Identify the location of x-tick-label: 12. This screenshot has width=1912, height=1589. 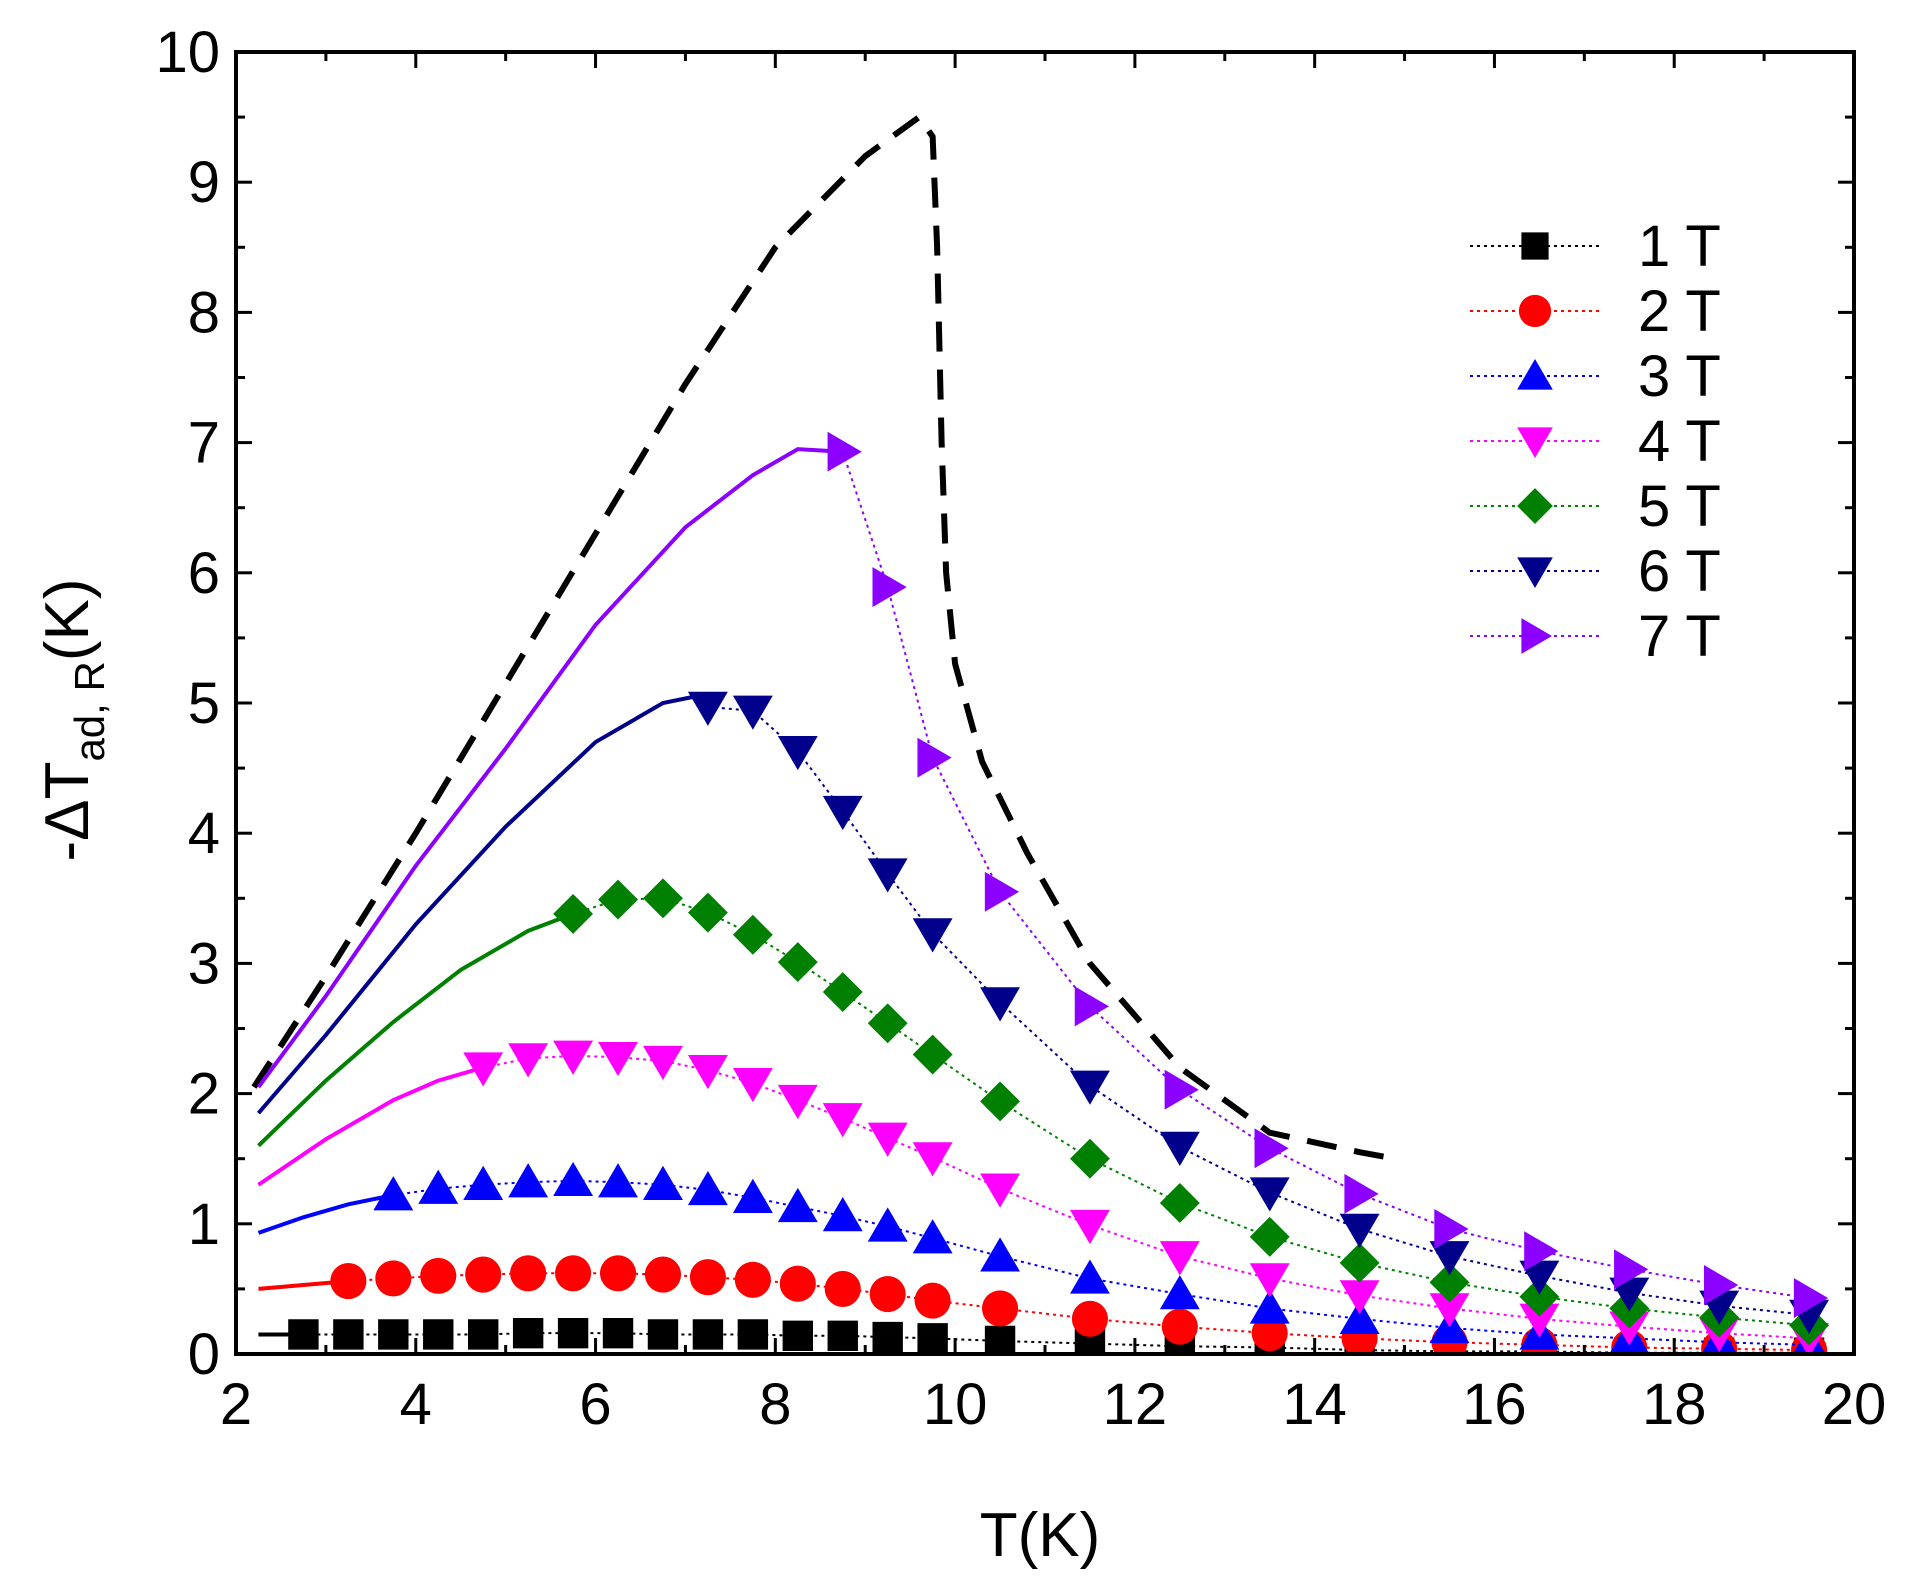
(1135, 1404).